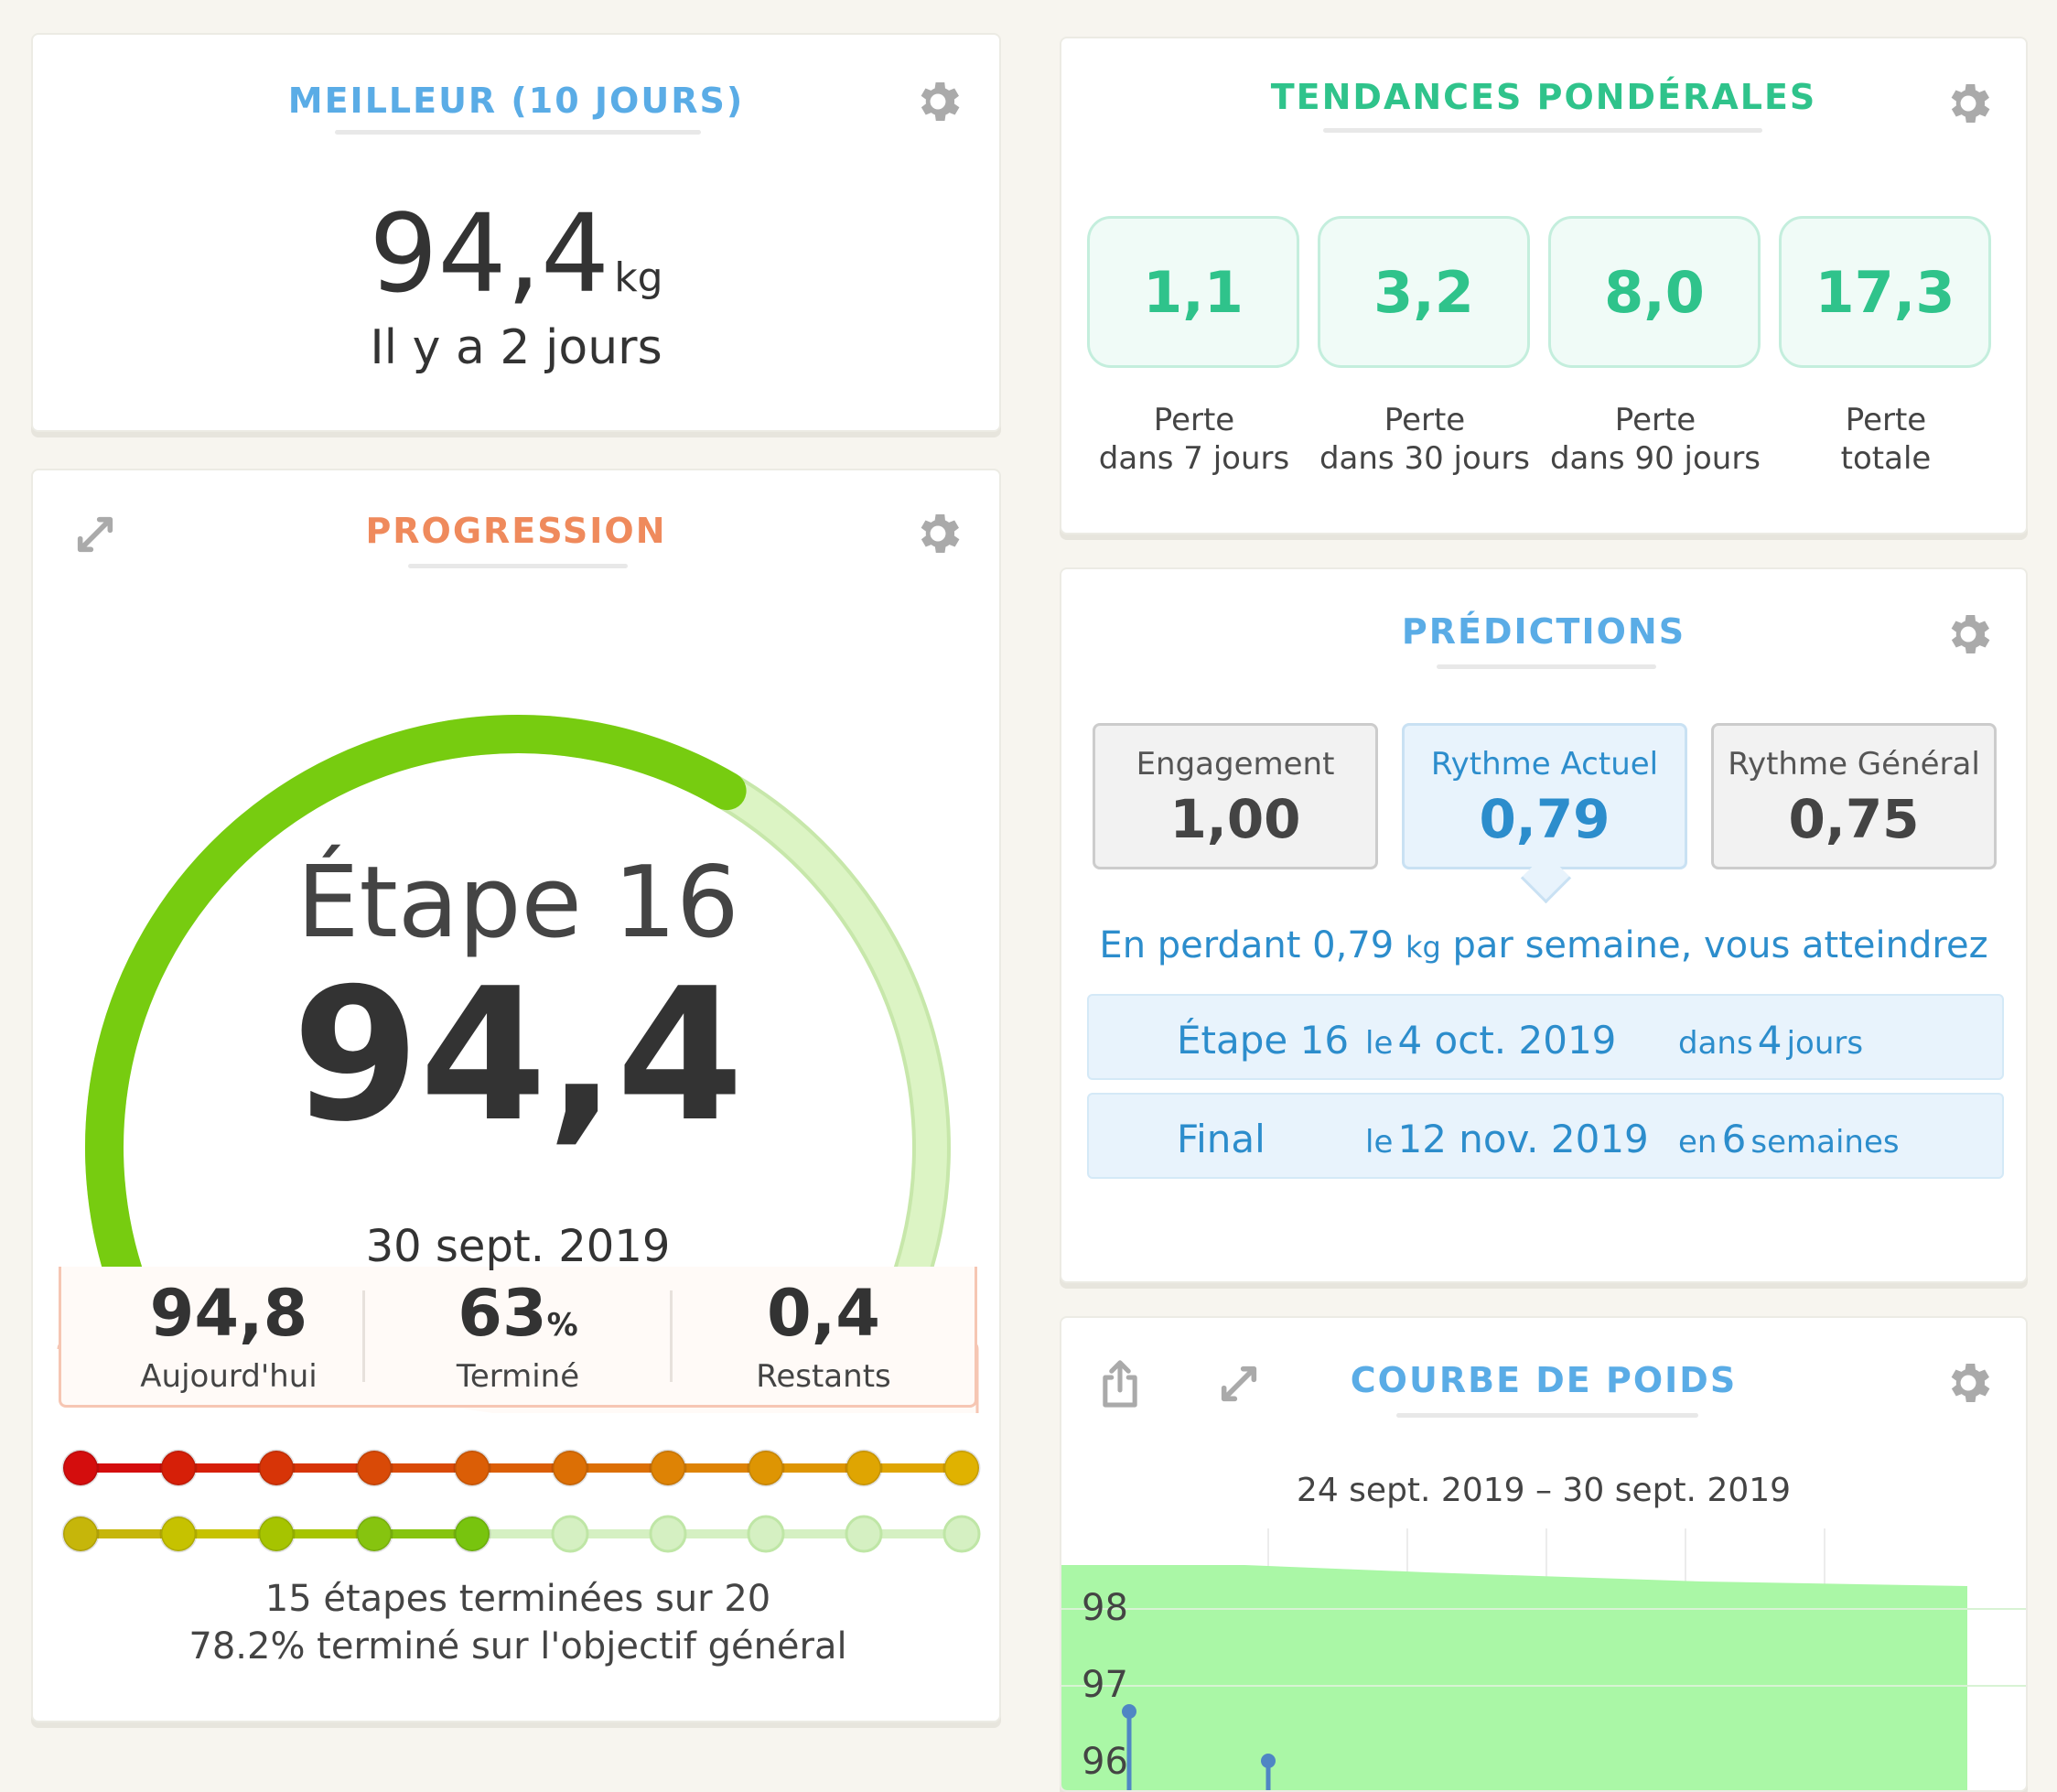 The width and height of the screenshot is (2057, 1792). Describe the element at coordinates (1507, 1139) in the screenshot. I see `pred-row-date: le 12 nov. 2019` at that location.